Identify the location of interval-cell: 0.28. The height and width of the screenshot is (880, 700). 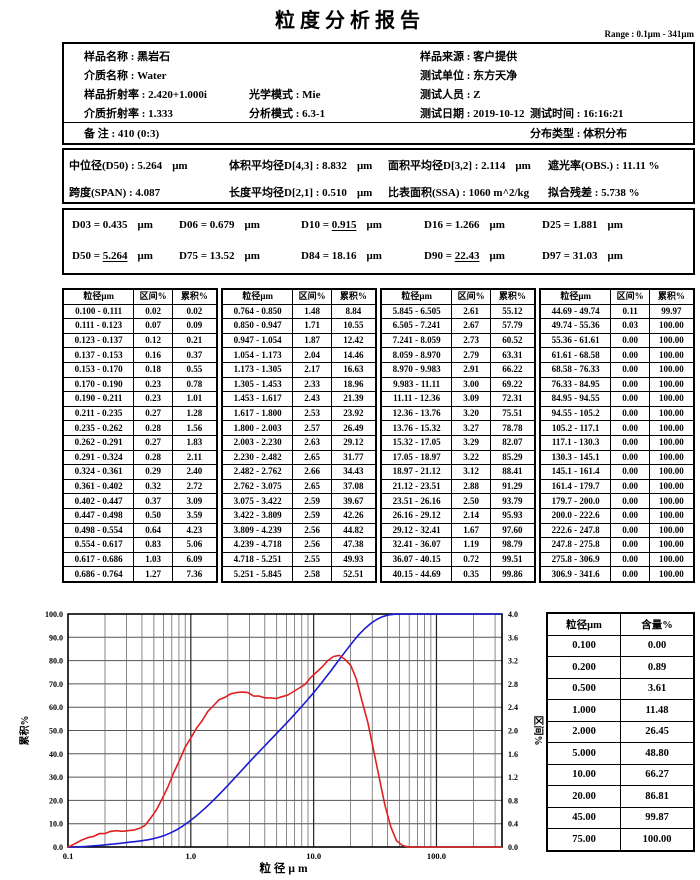
(153, 457).